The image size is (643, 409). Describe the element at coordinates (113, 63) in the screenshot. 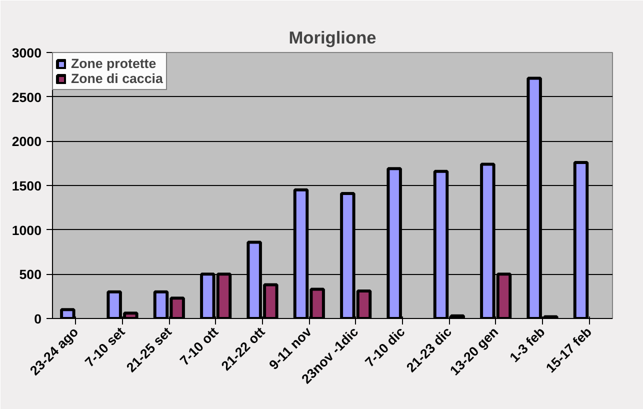

I see `legend-label: Zone protette` at that location.